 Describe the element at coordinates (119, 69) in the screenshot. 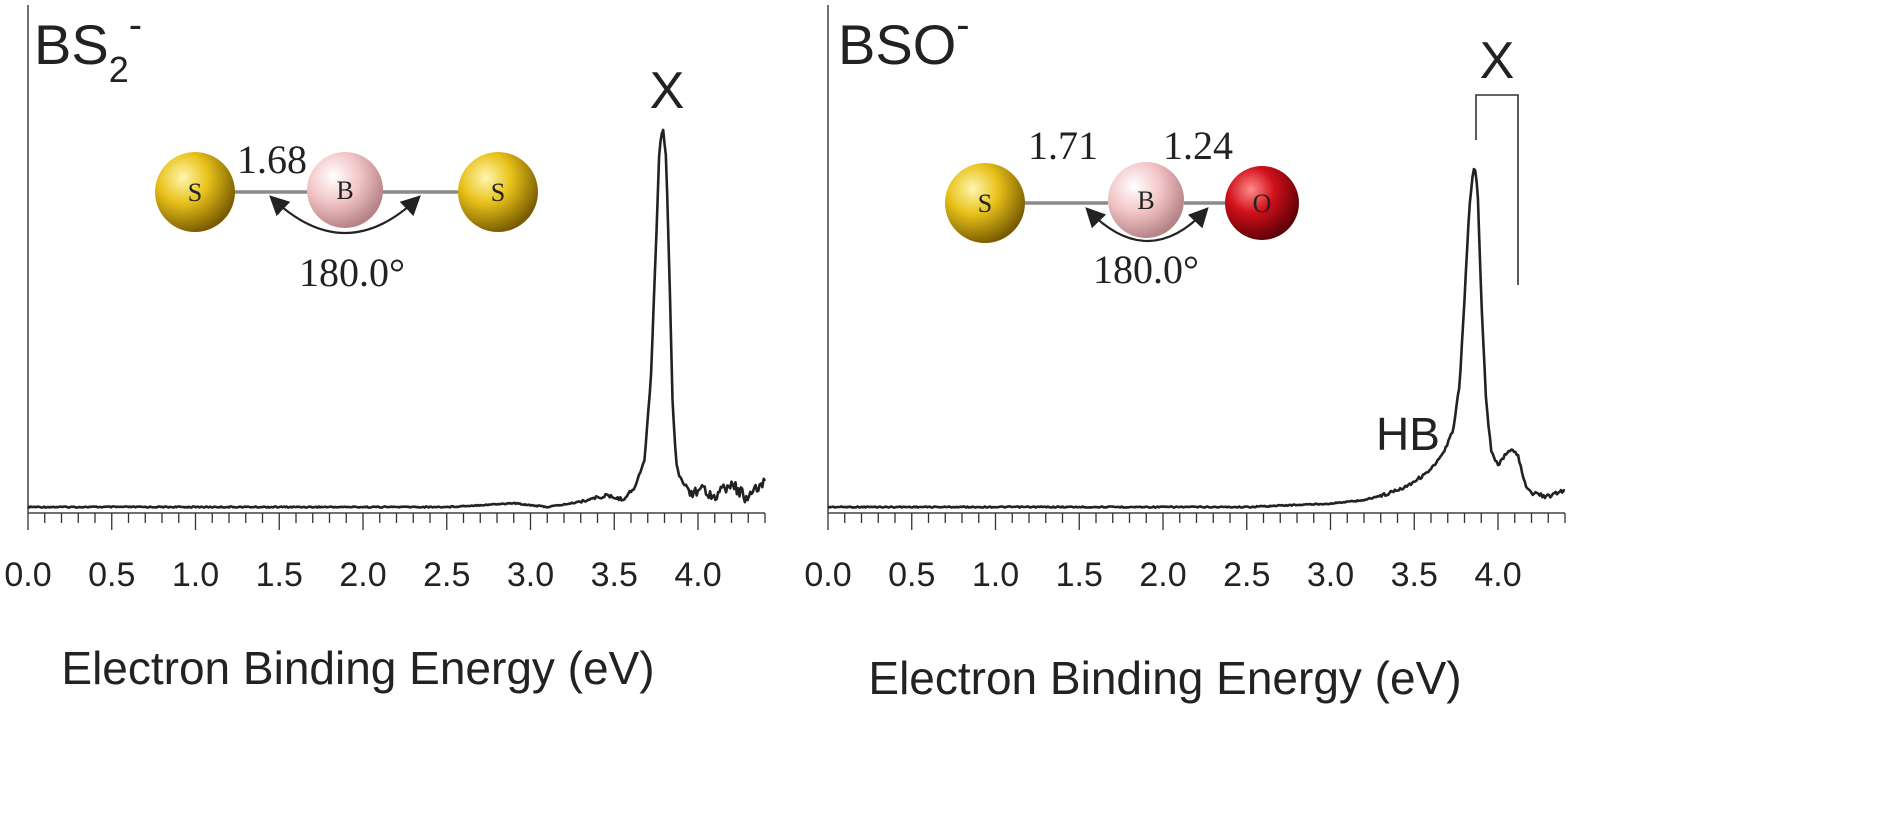

I see `chart-title-subscript: 2` at that location.